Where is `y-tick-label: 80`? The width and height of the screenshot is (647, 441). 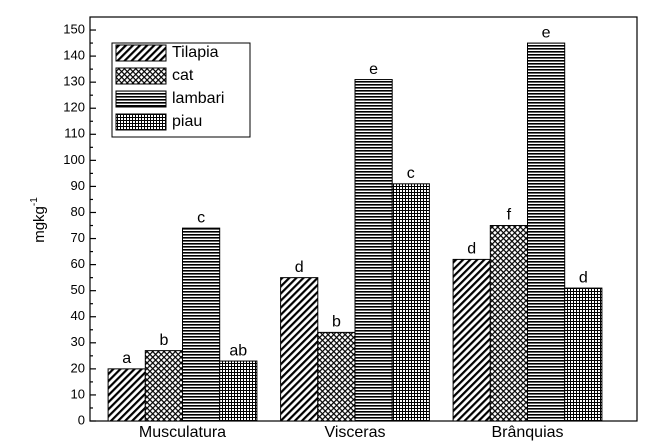 y-tick-label: 80 is located at coordinates (78, 211).